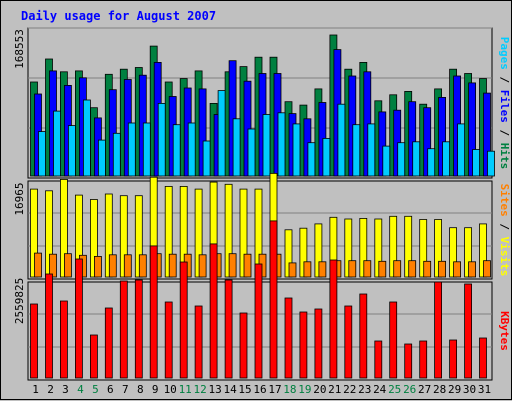 The height and width of the screenshot is (401, 512). Describe the element at coordinates (409, 389) in the screenshot. I see `x-tick-label-26: 26` at that location.